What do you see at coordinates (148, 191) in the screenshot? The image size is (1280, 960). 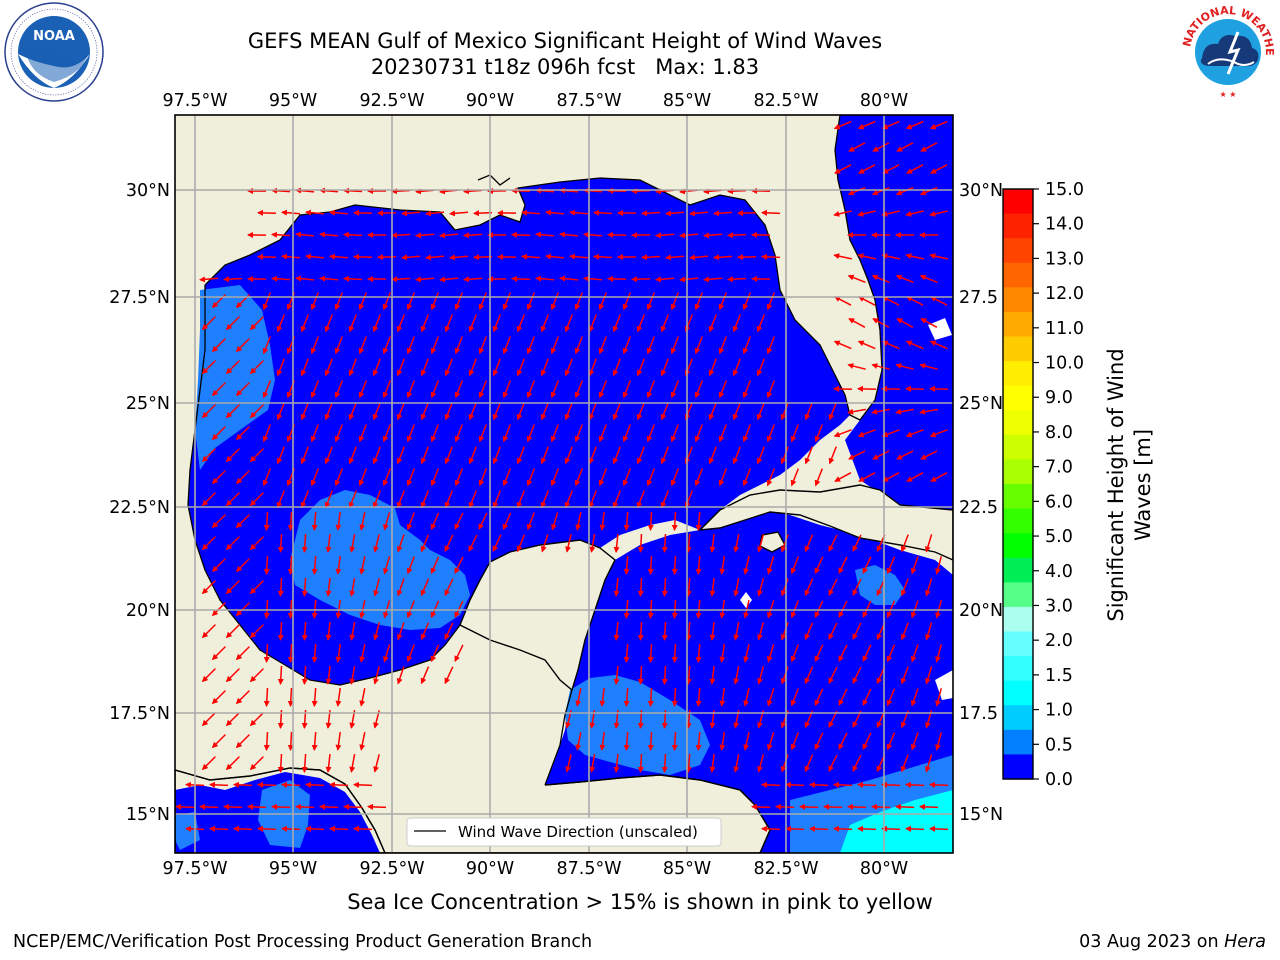 I see `lat-label: 30°N` at bounding box center [148, 191].